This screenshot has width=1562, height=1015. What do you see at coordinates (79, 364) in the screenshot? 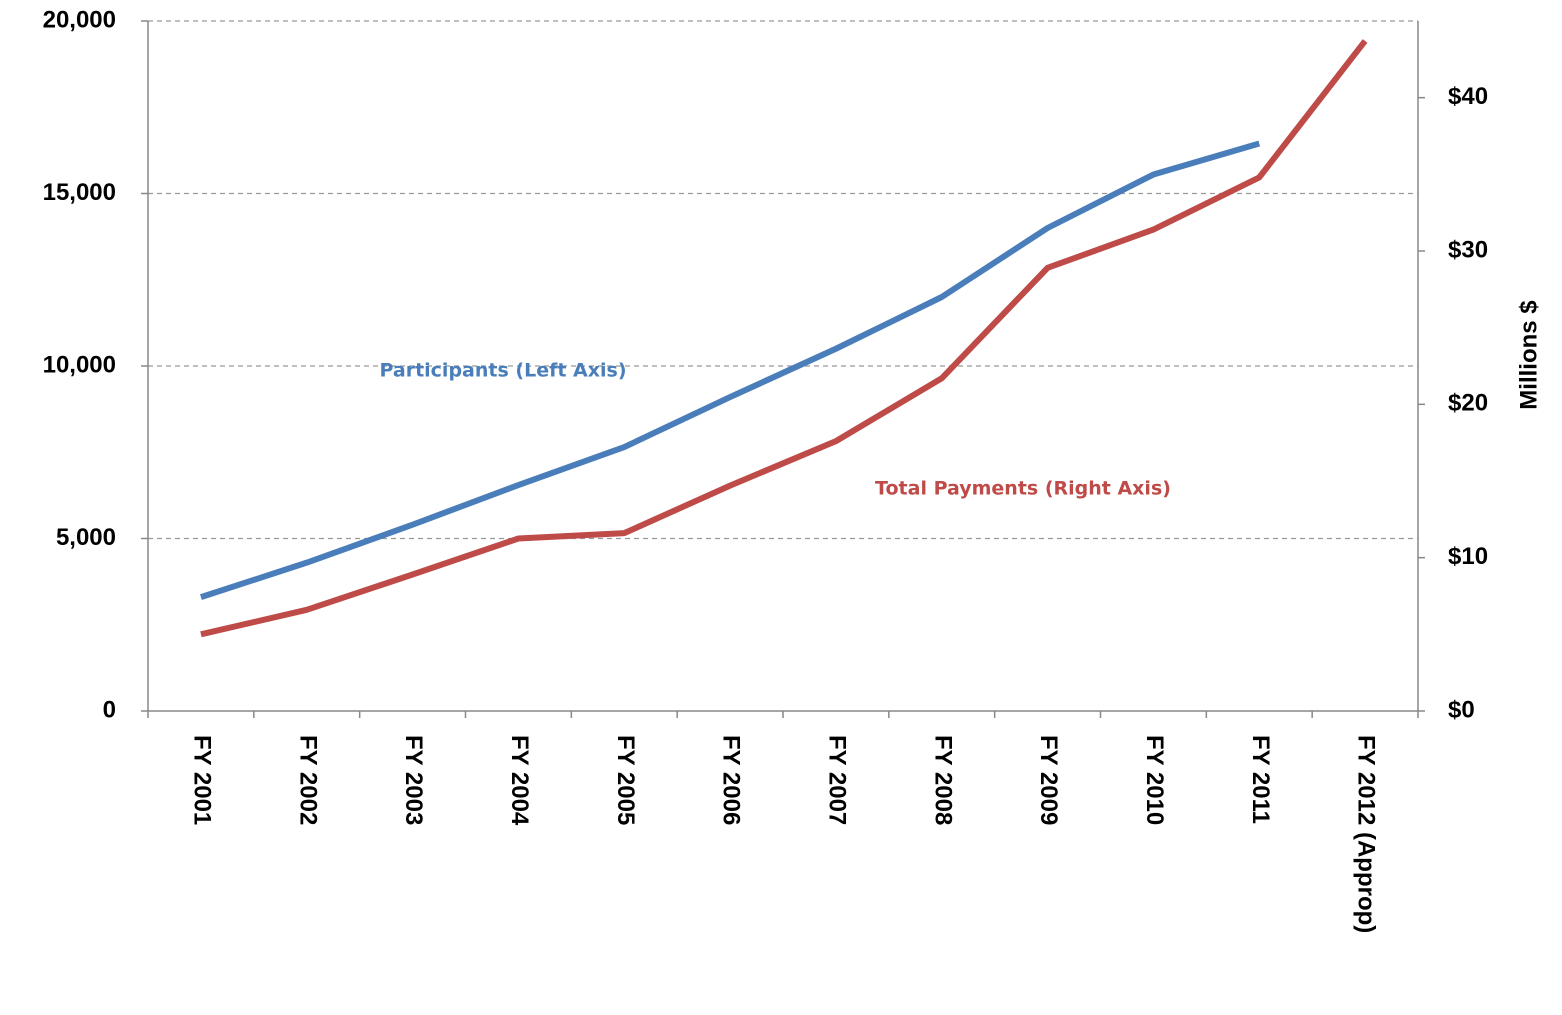
I see `y-tick-label: 10,000` at bounding box center [79, 364].